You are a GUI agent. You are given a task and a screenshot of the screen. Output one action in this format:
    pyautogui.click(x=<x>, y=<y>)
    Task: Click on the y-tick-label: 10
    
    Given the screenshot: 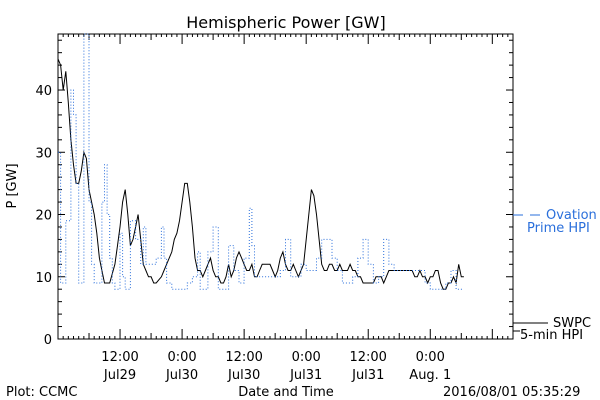 What is the action you would take?
    pyautogui.click(x=43, y=278)
    